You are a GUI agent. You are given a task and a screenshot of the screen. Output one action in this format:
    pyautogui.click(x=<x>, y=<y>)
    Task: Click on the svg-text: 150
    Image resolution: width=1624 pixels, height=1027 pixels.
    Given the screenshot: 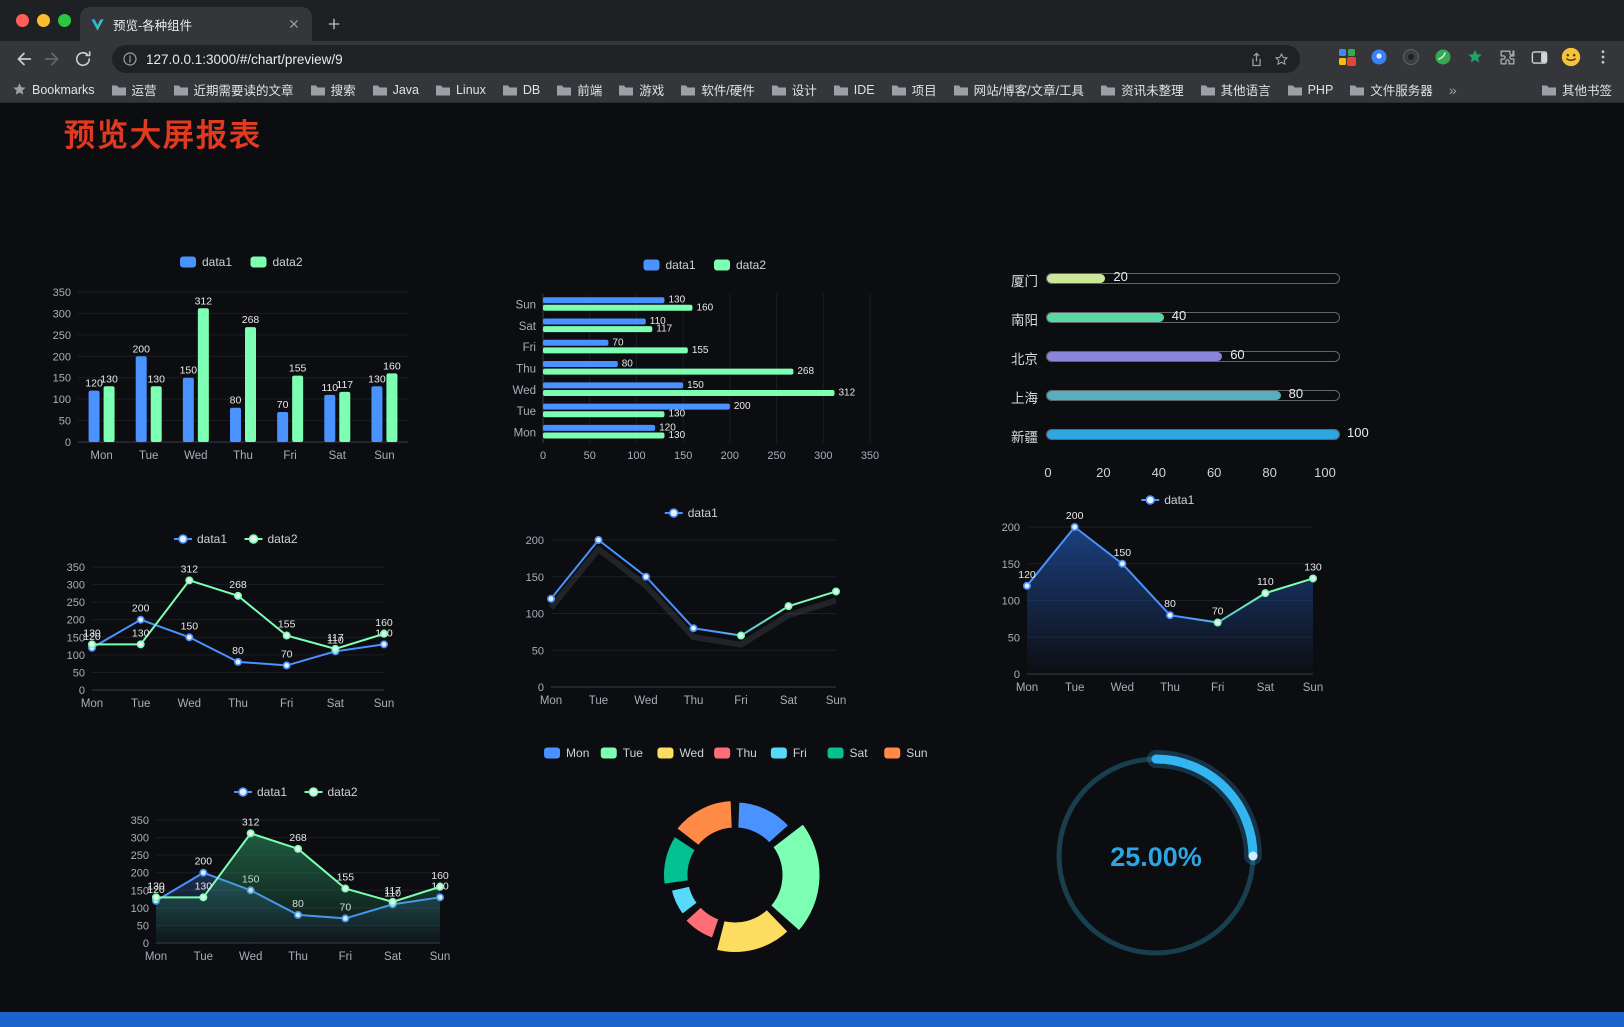 What is the action you would take?
    pyautogui.click(x=1123, y=553)
    